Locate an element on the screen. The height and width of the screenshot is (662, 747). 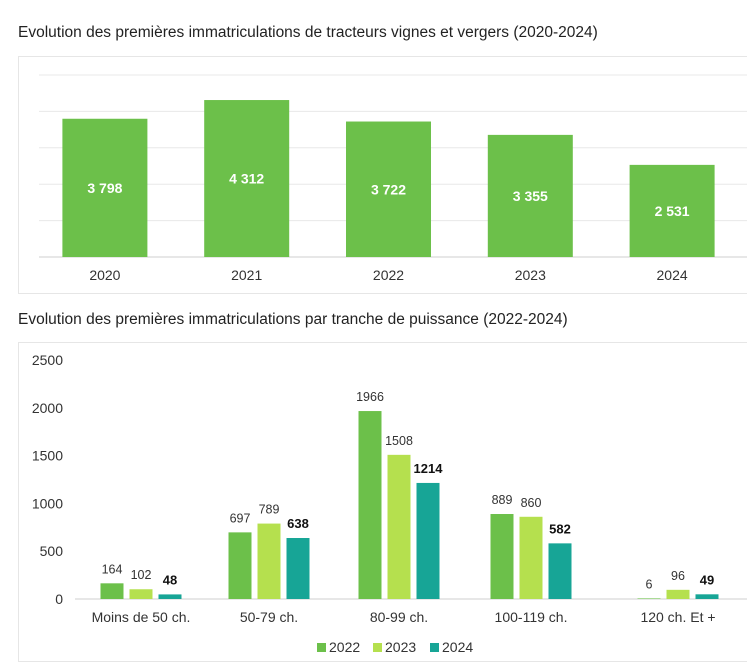
chart1-data-label: 2 531 is located at coordinates (672, 211).